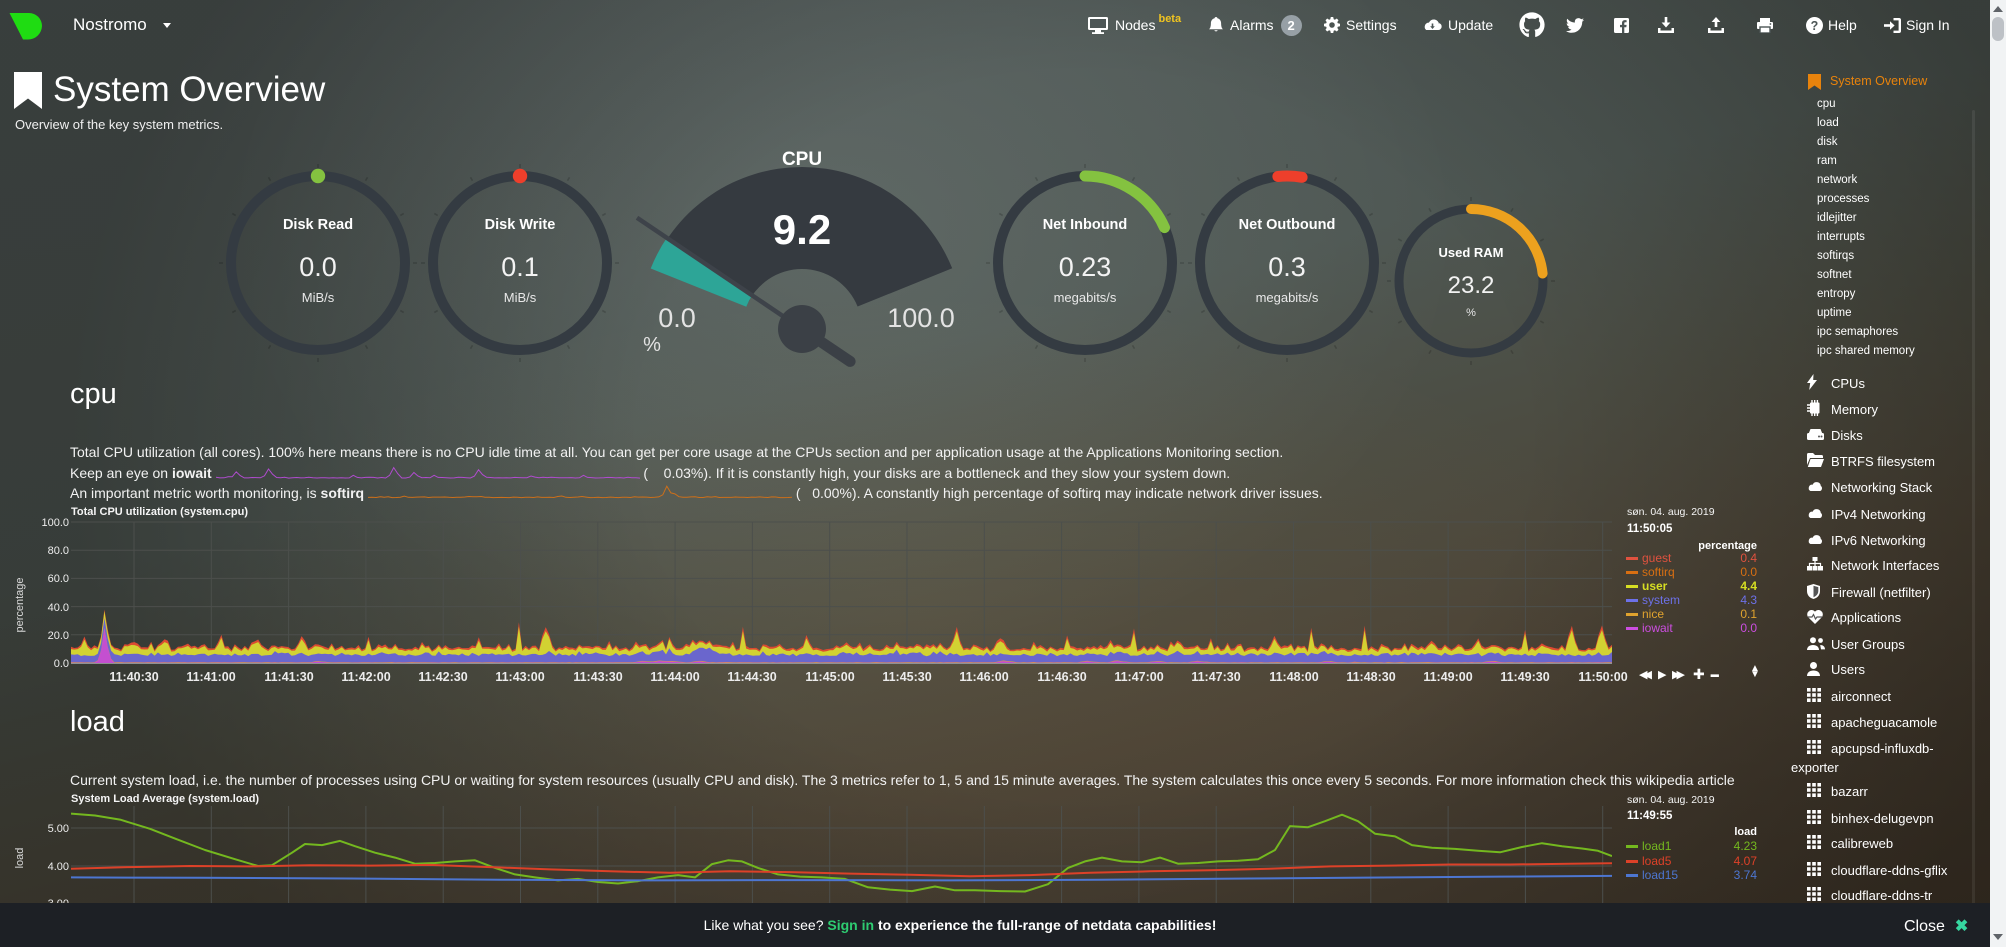 This screenshot has height=947, width=2006. I want to click on svg-text: 11:46:00, so click(983, 677).